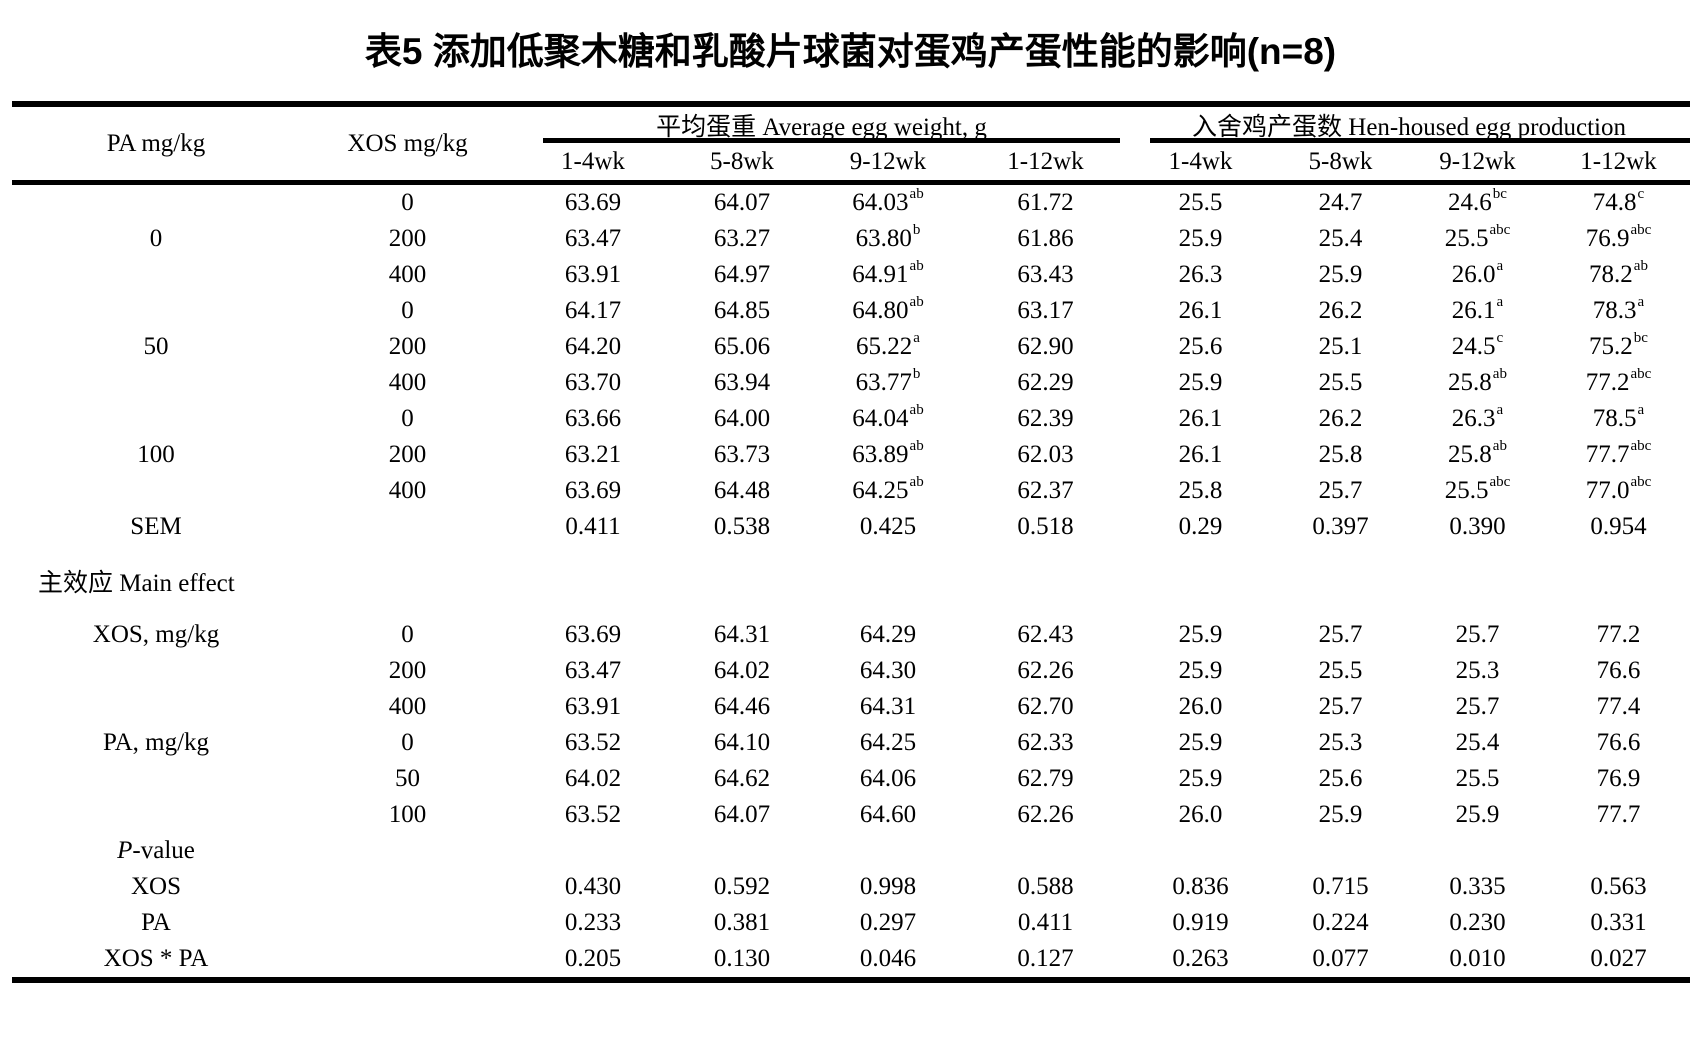  Describe the element at coordinates (593, 419) in the screenshot. I see `cell-number: 63.66` at that location.